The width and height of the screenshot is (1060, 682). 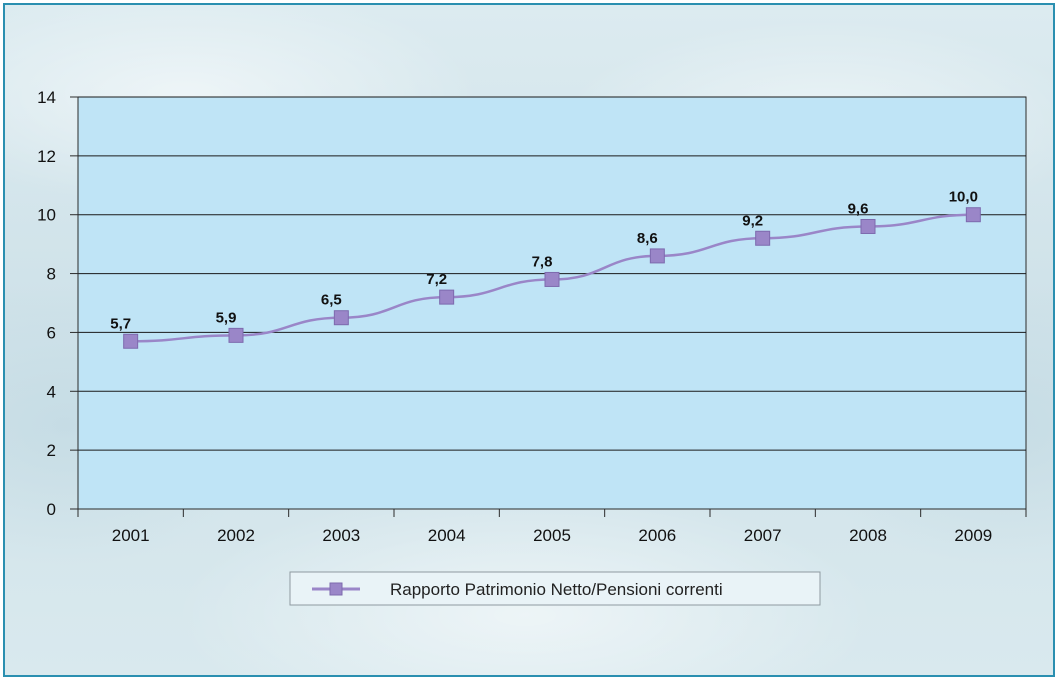 What do you see at coordinates (763, 535) in the screenshot?
I see `x-tick-label: 2007` at bounding box center [763, 535].